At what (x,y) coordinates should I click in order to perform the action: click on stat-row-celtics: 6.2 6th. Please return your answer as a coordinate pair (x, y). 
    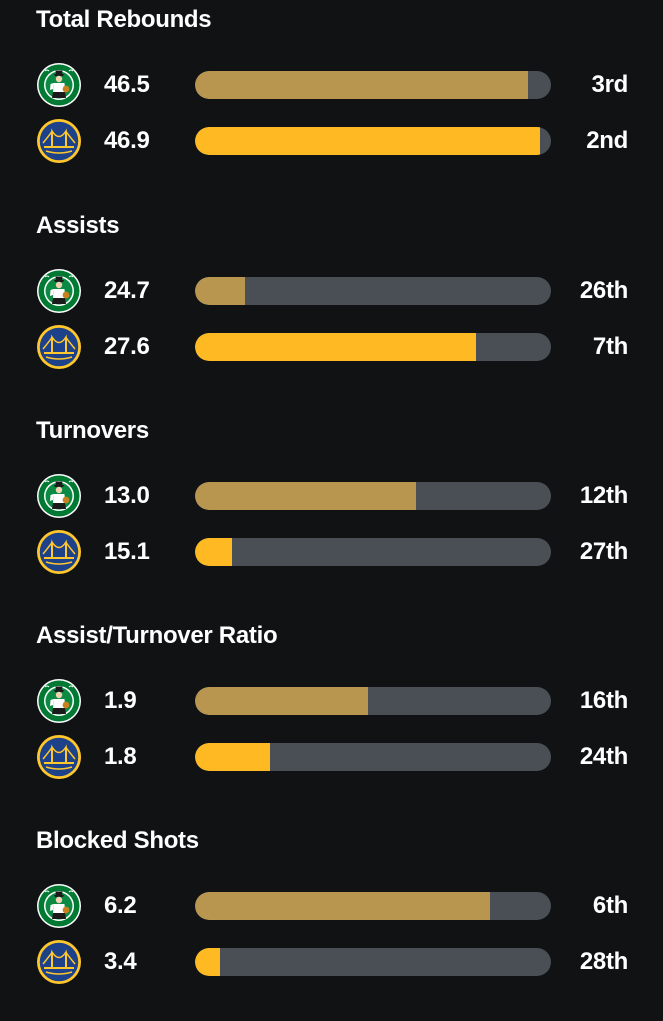
    Looking at the image, I should click on (331, 906).